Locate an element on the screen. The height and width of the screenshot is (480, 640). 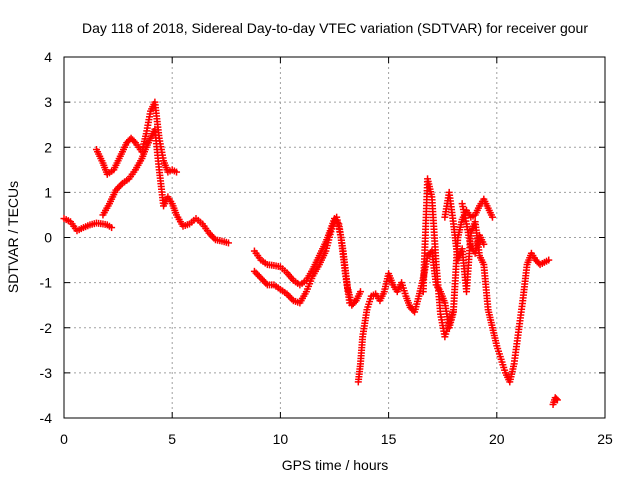
y-tick-label: 2 is located at coordinates (48, 147).